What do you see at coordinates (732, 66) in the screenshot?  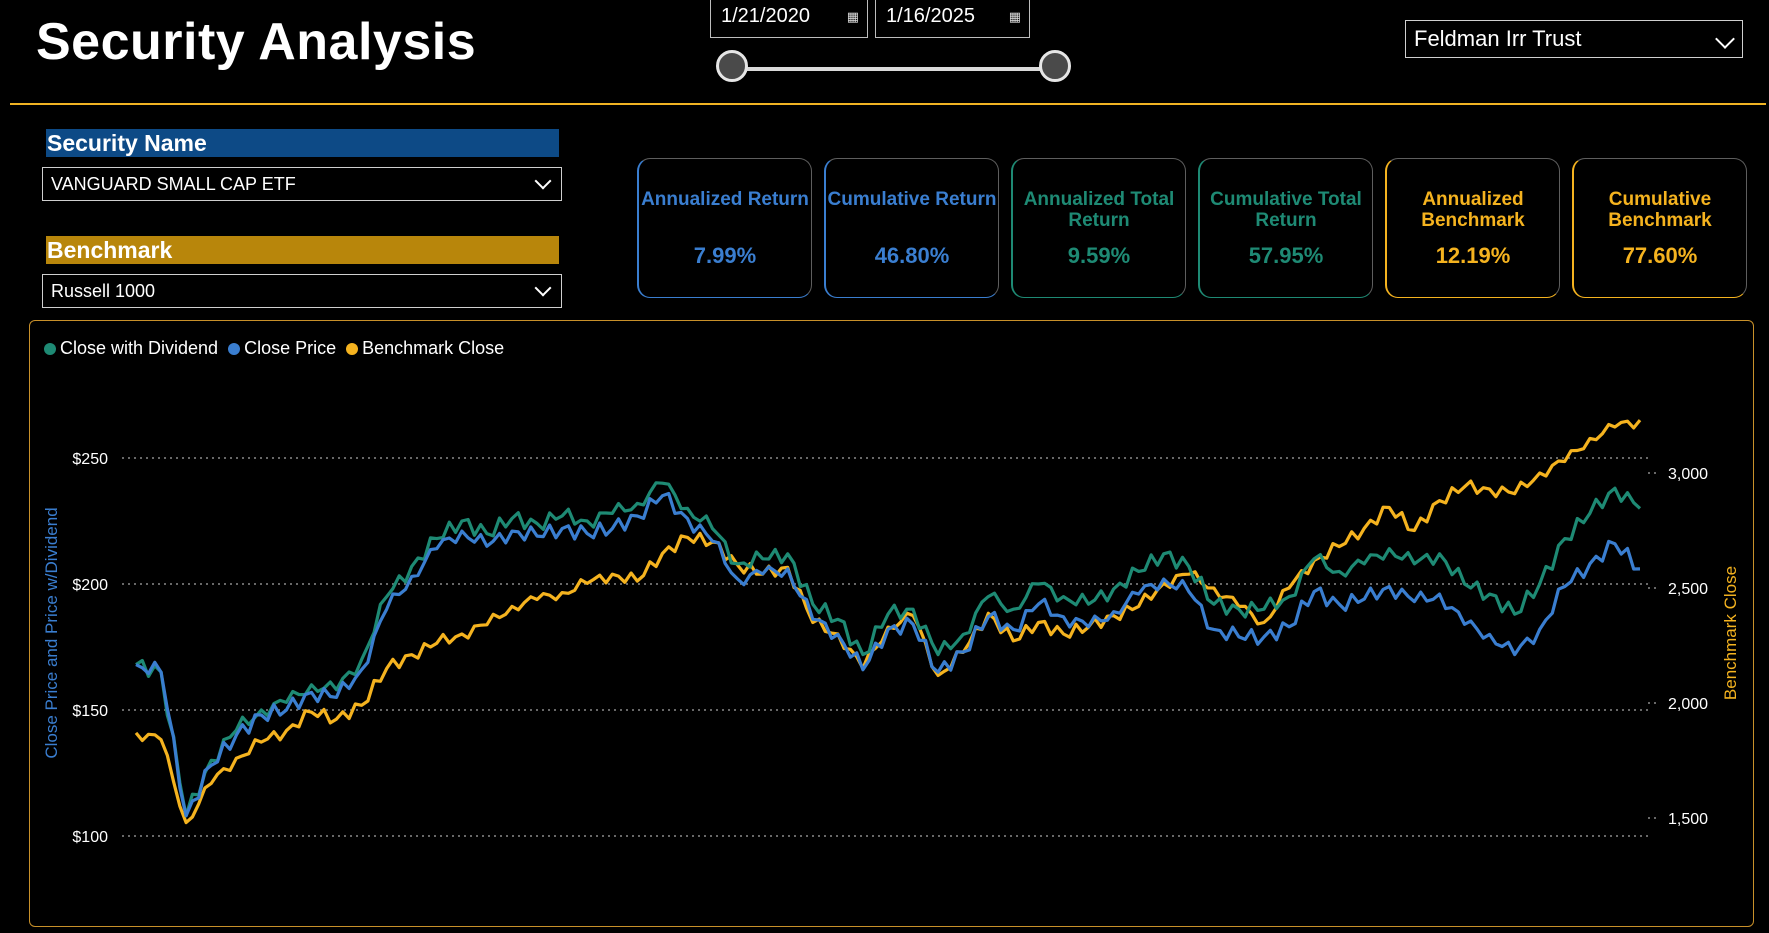 I see `start-date-slider-handle` at bounding box center [732, 66].